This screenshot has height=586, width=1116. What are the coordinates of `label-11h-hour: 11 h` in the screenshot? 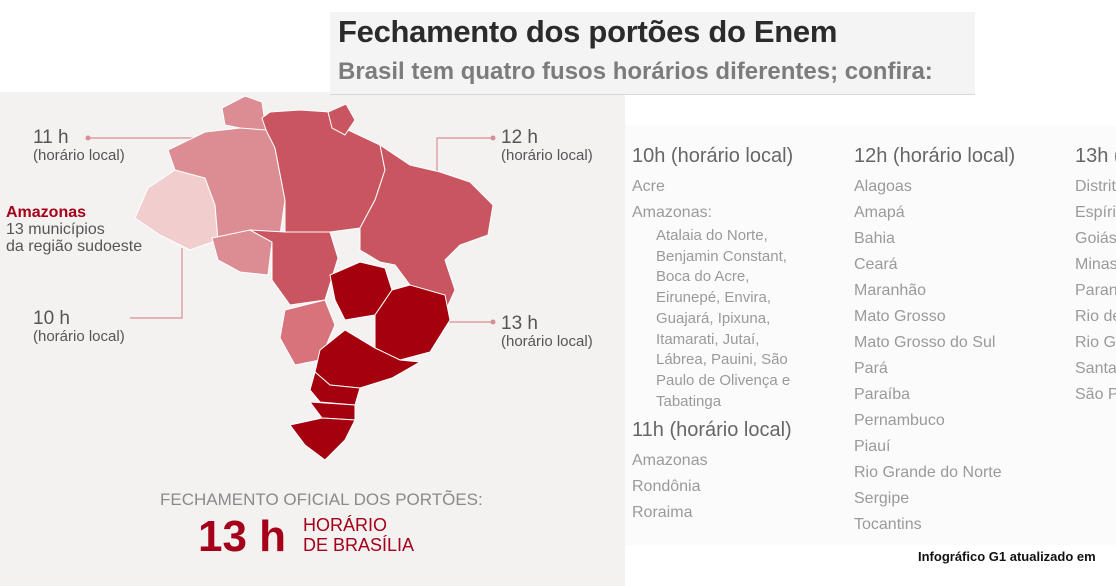 It's located at (51, 137).